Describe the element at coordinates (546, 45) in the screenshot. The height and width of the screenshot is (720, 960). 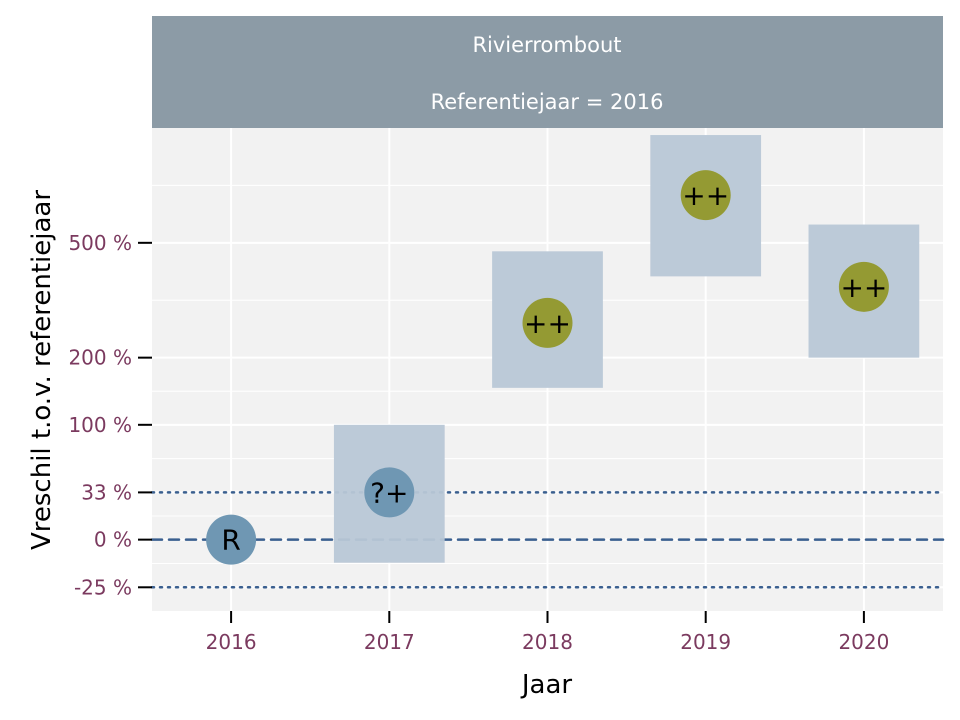
I see `chart-title: Rivierrombout` at that location.